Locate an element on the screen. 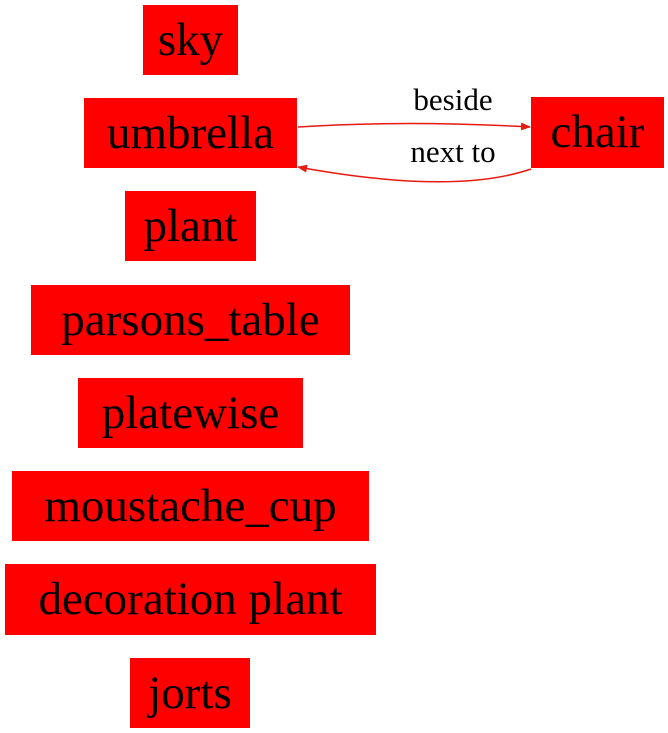 This screenshot has width=668, height=733. node-sky: sky is located at coordinates (190, 40).